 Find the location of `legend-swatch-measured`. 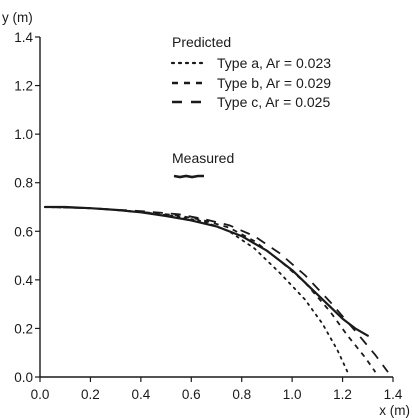

legend-swatch-measured is located at coordinates (188, 176).